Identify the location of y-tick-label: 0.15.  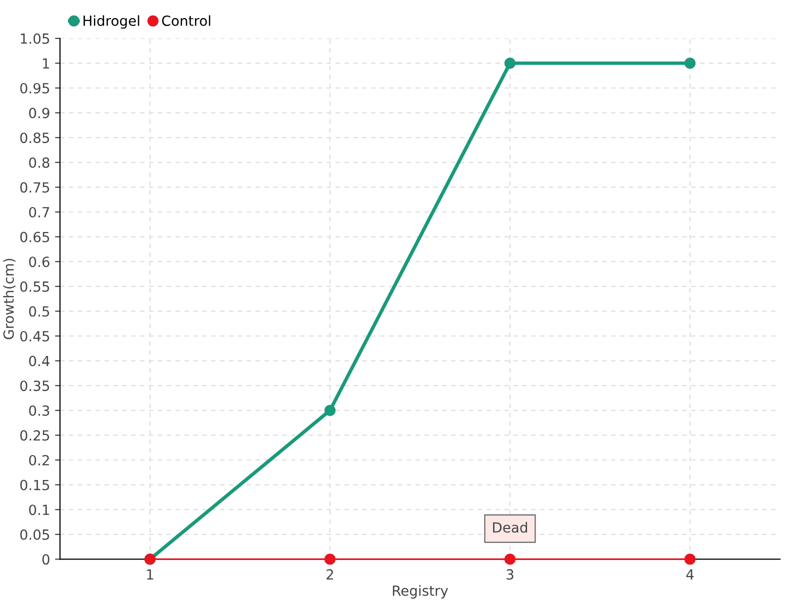
(35, 485).